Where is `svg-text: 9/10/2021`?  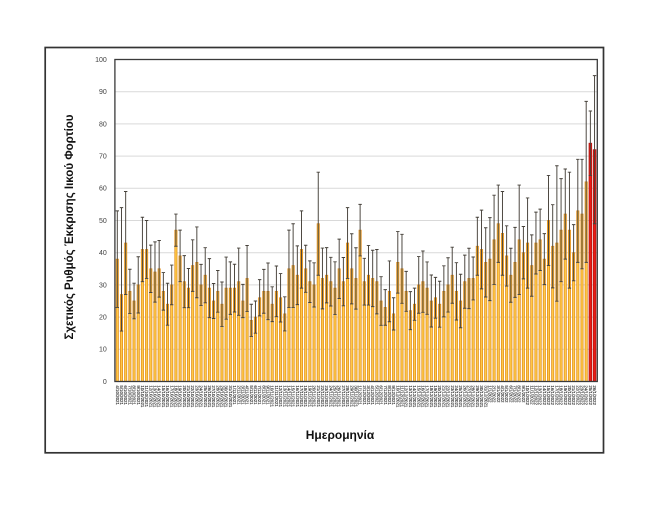
svg-text: 9/10/2021 is located at coordinates (138, 395).